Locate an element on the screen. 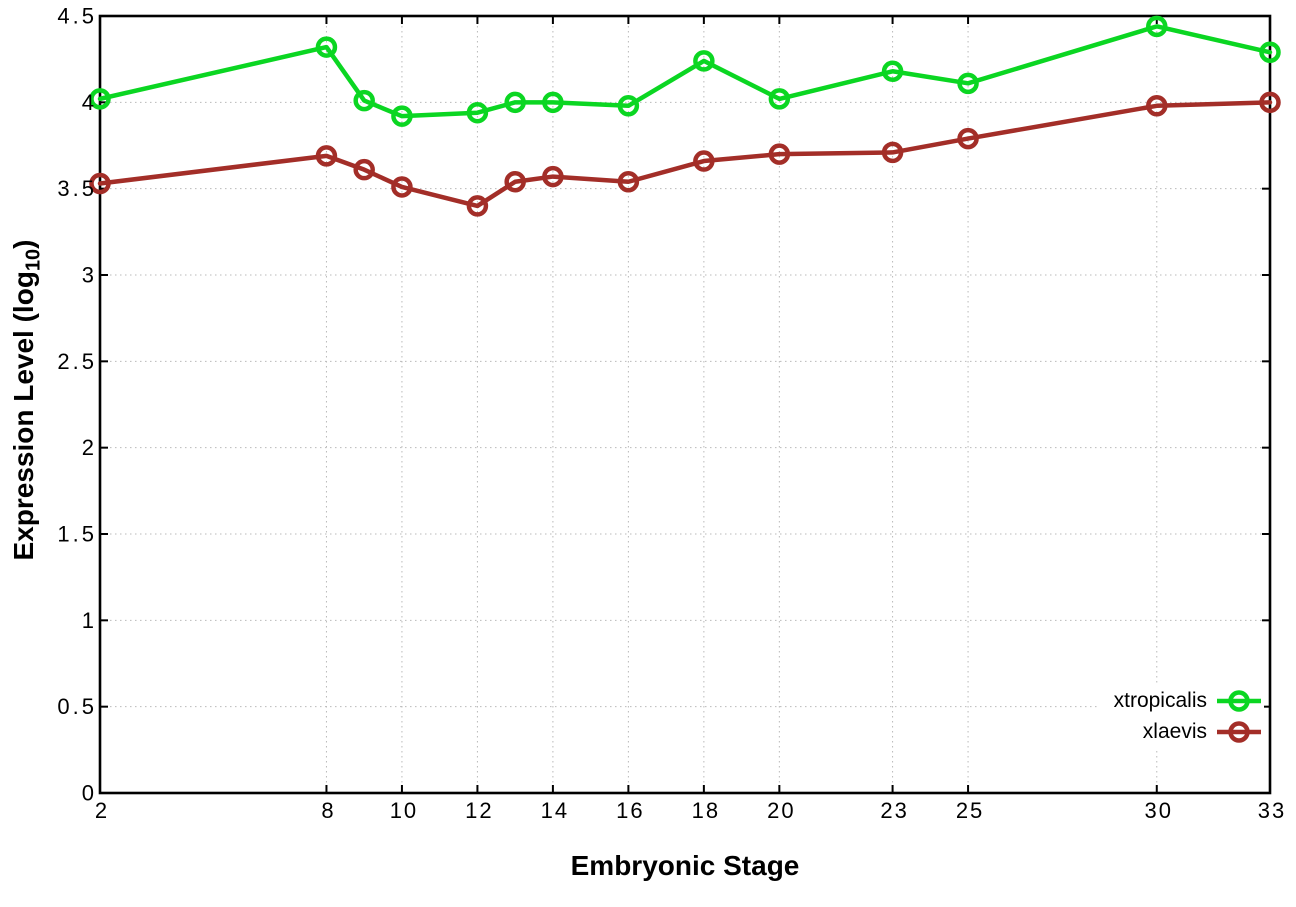 The height and width of the screenshot is (907, 1296). legend-entry-xlaevis: xlaevis is located at coordinates (1188, 731).